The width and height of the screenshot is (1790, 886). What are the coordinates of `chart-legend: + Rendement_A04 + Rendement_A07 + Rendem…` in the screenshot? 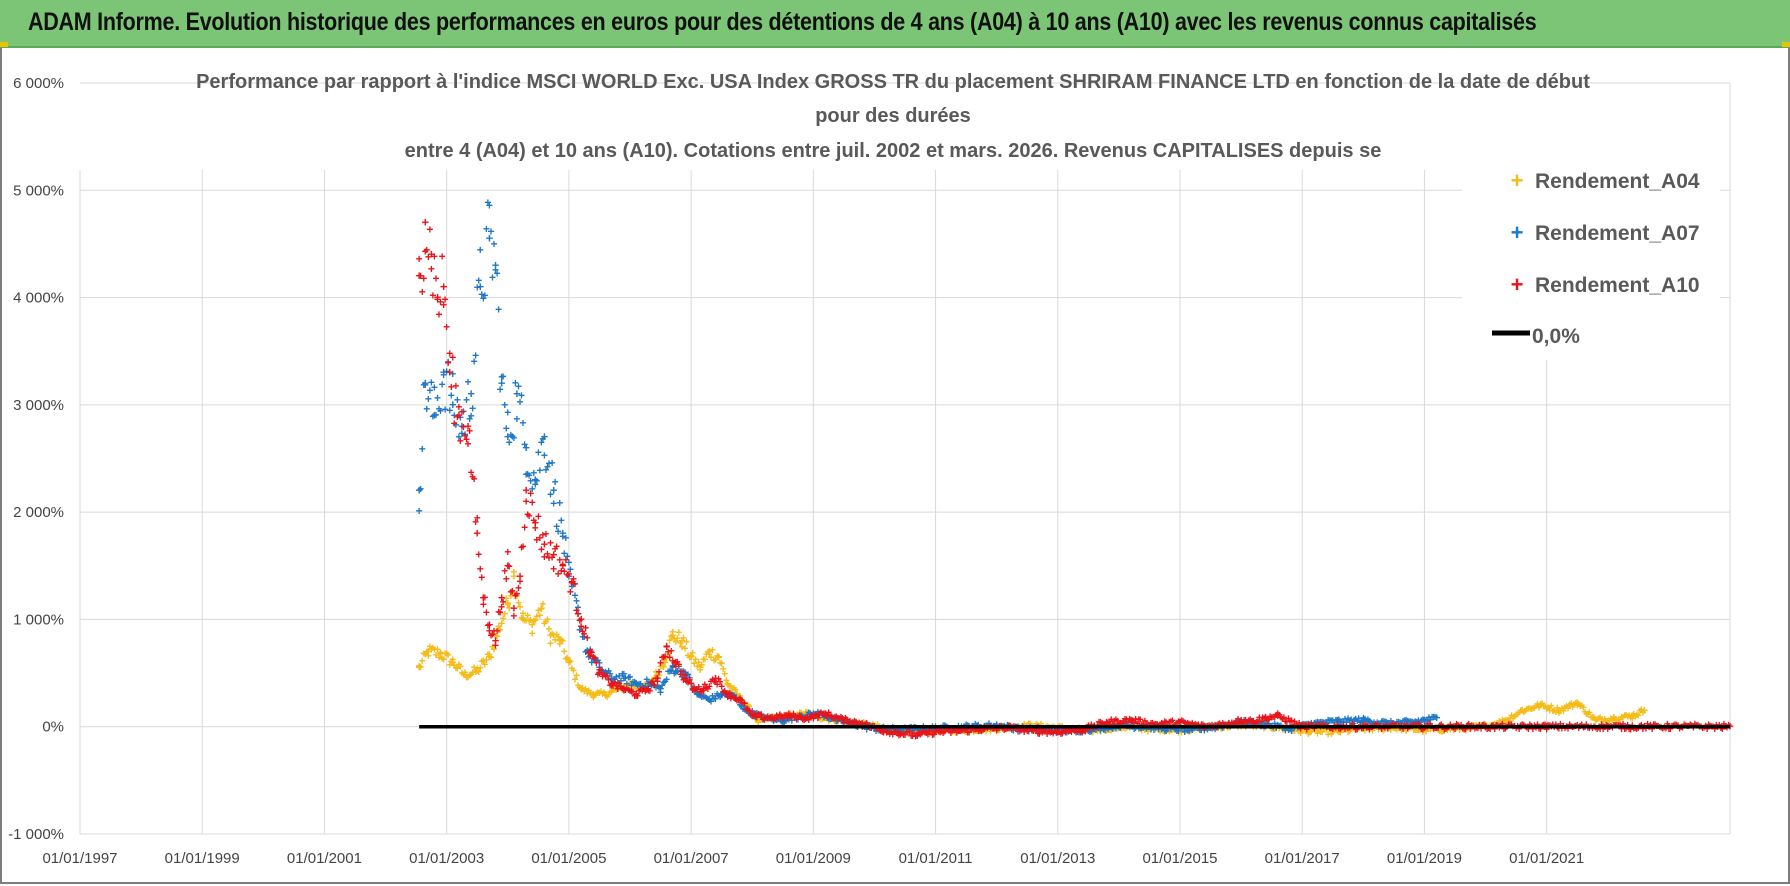 It's located at (1591, 257).